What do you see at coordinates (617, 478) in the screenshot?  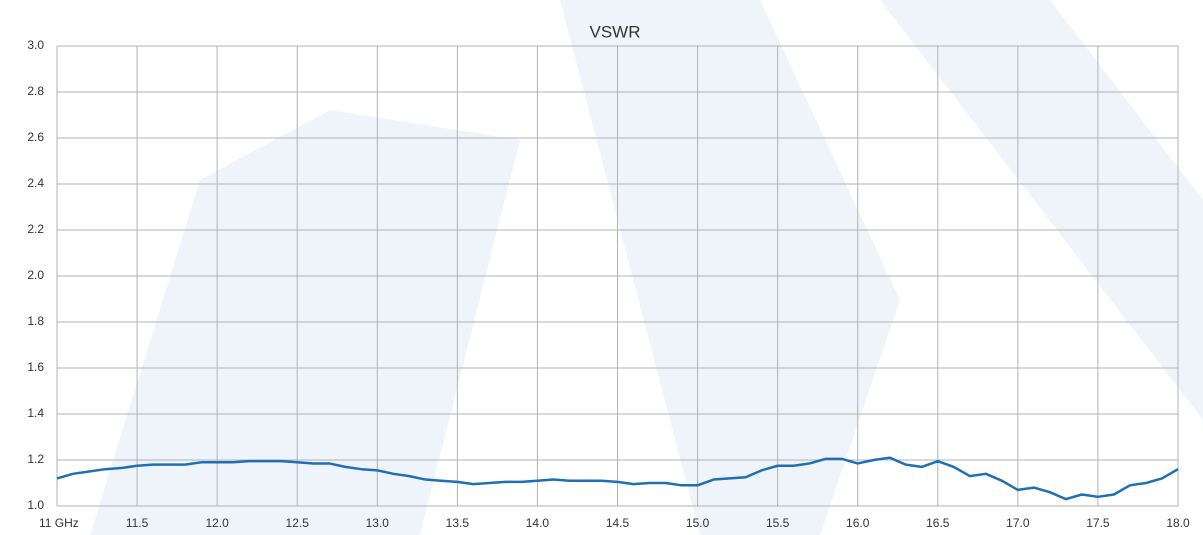 I see `data-line` at bounding box center [617, 478].